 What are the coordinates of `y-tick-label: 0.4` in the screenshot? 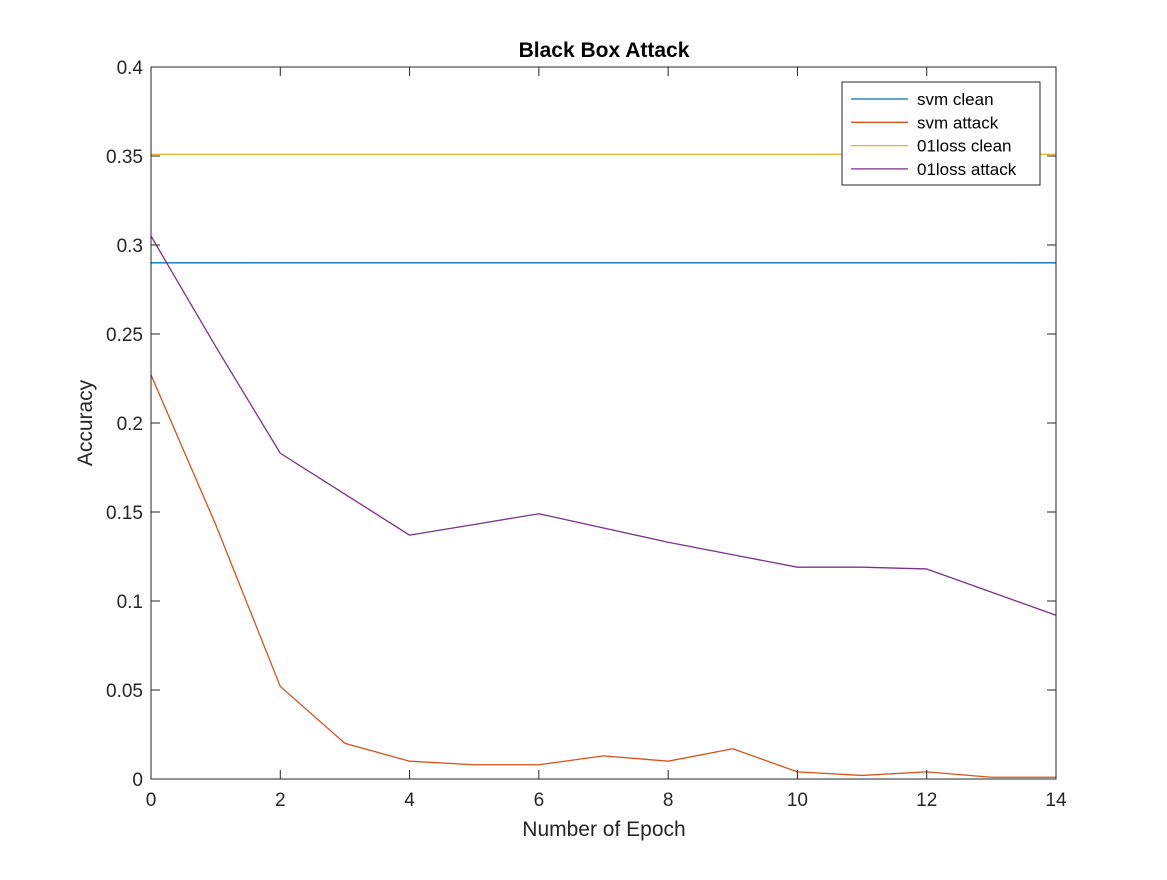 It's located at (130, 68).